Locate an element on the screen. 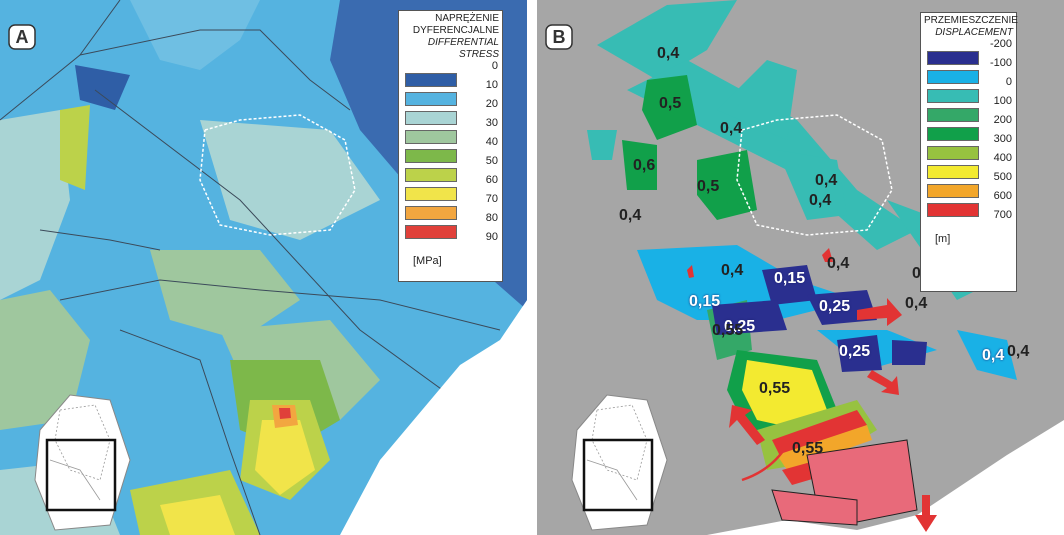 Image resolution: width=1064 pixels, height=535 pixels. legend-label: 400 is located at coordinates (1002, 158).